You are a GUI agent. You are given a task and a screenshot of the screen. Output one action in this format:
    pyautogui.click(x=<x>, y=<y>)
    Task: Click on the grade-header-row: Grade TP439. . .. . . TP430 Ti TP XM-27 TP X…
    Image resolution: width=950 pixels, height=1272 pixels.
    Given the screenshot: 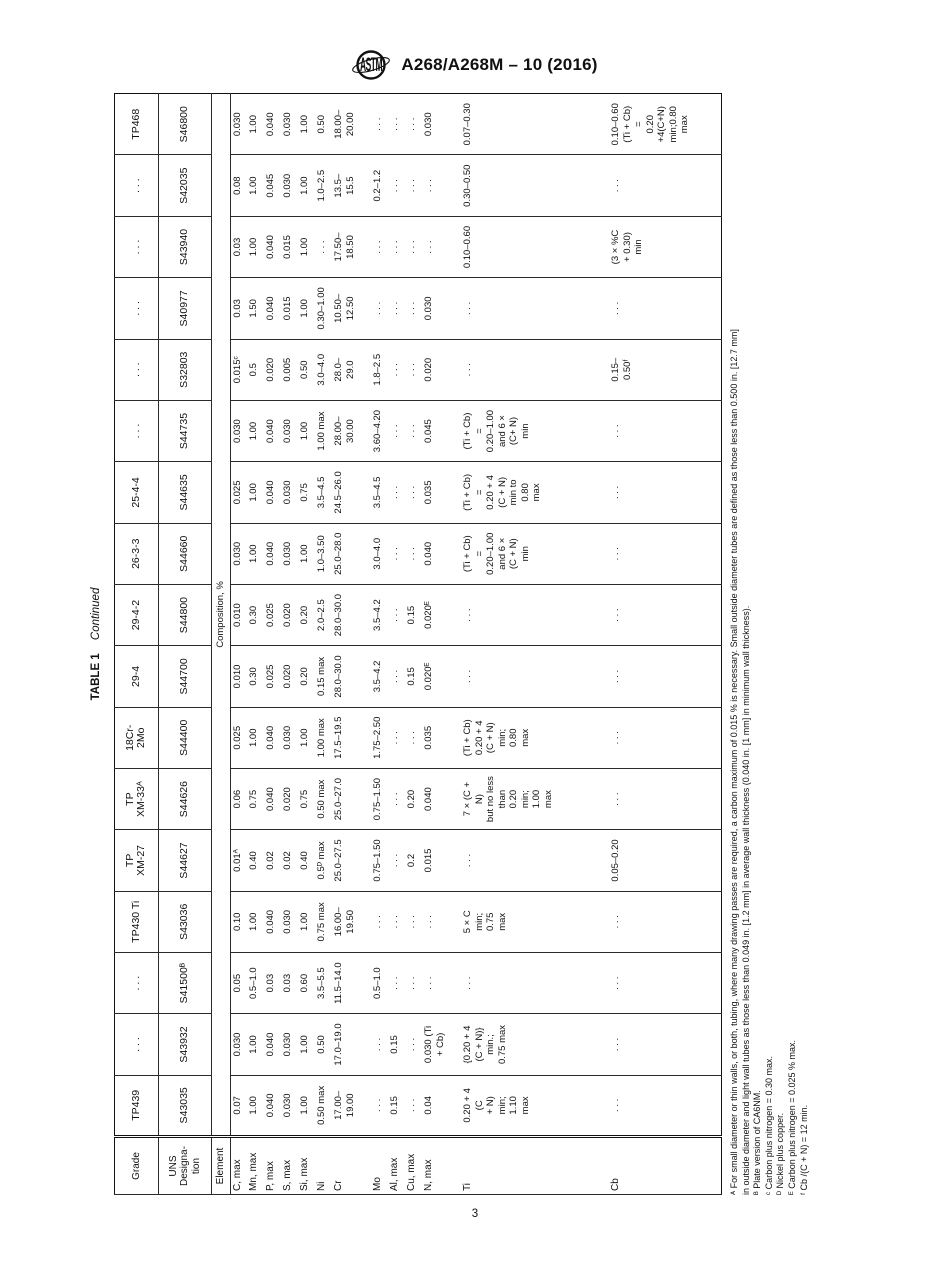 What is the action you would take?
    pyautogui.click(x=136, y=644)
    